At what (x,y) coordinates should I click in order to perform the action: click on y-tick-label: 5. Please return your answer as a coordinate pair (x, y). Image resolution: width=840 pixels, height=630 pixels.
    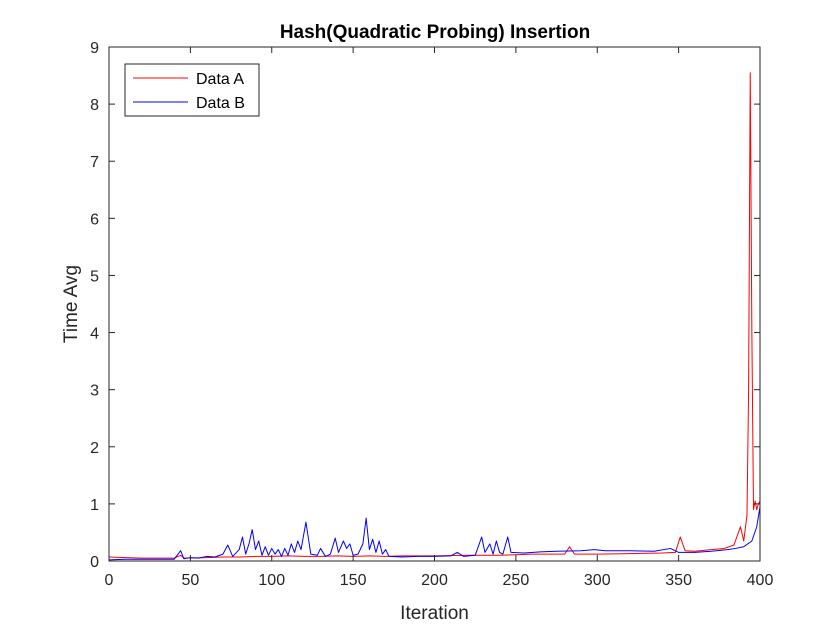
    Looking at the image, I should click on (94, 276).